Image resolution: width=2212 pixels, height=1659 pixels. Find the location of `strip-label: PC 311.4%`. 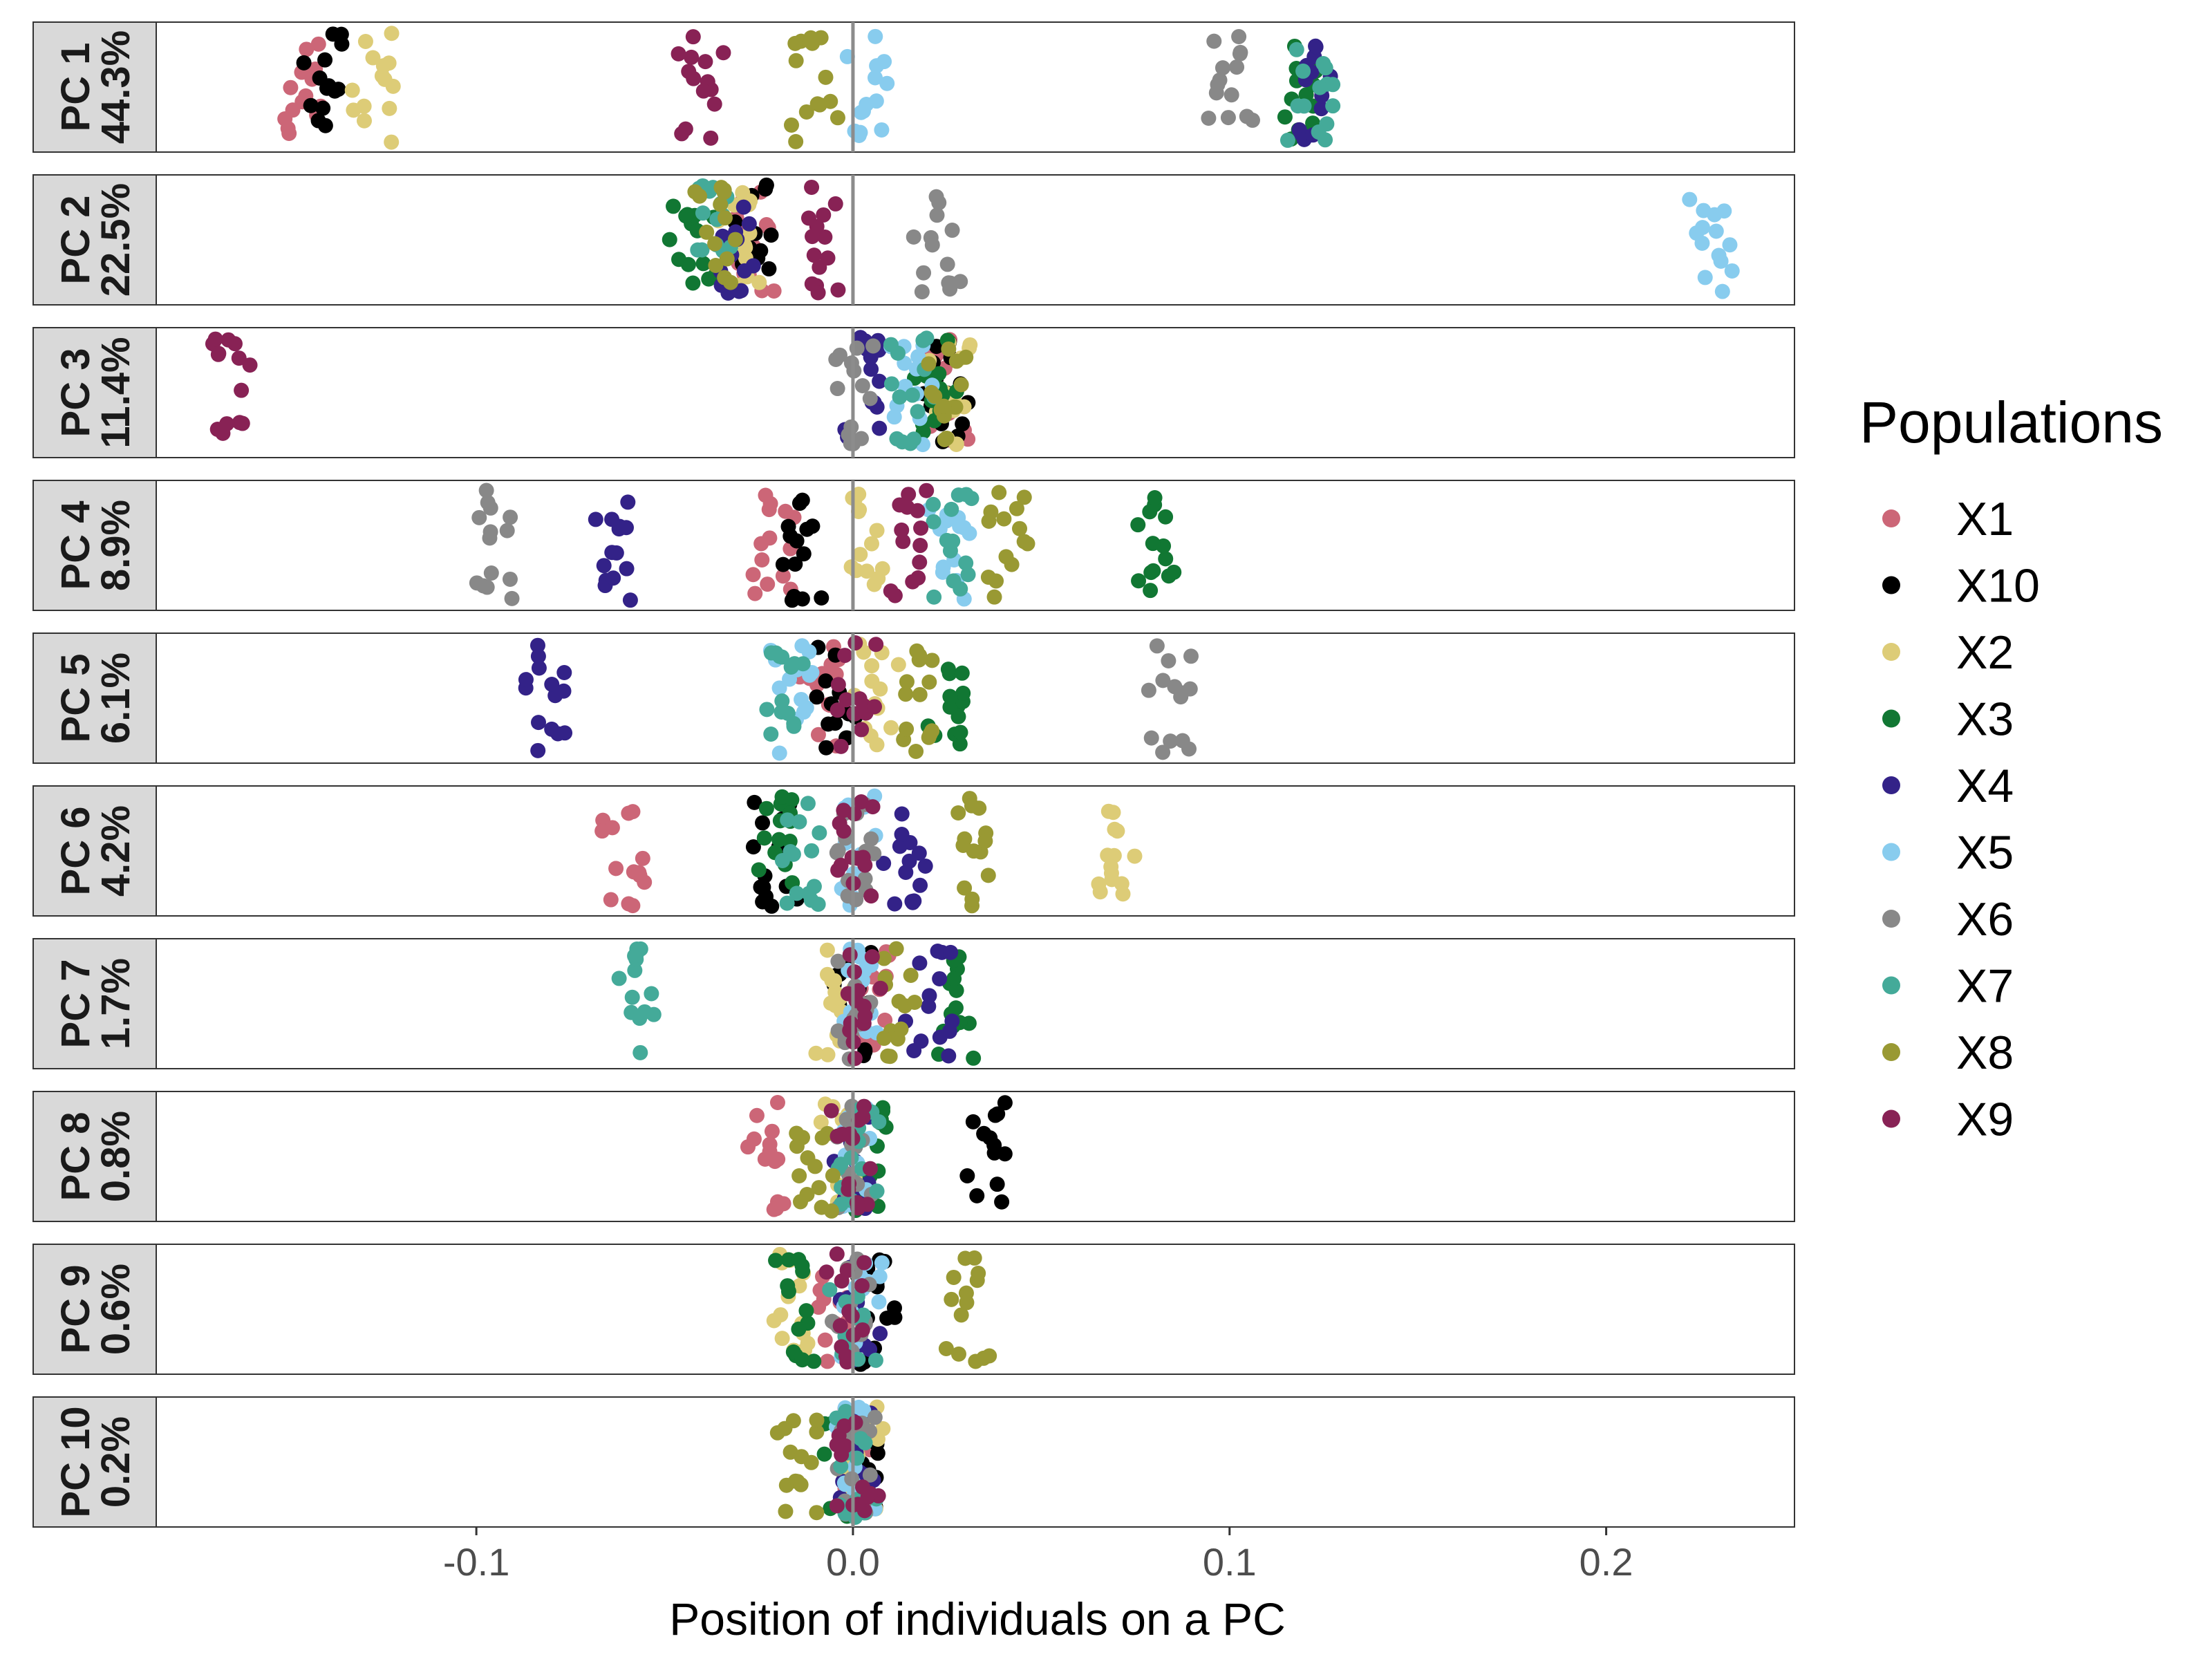

strip-label: PC 311.4% is located at coordinates (95, 392).